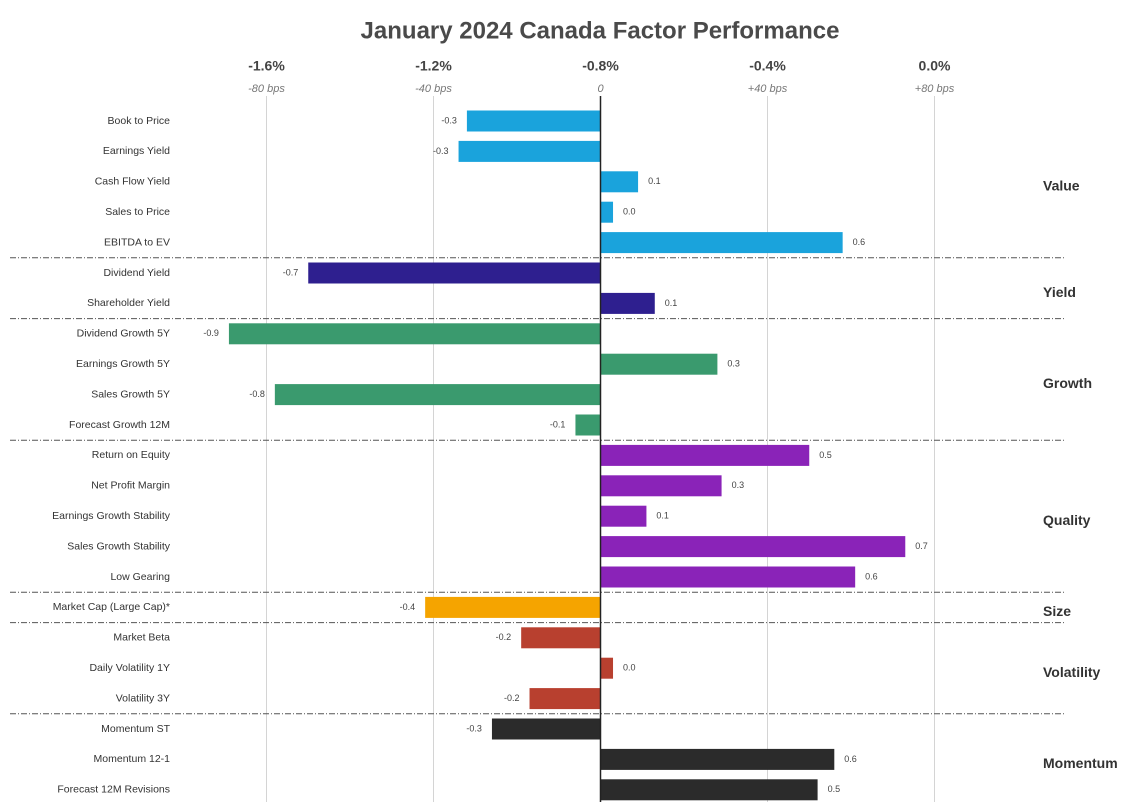  I want to click on x-tick-sublabel: -80 bps, so click(266, 89).